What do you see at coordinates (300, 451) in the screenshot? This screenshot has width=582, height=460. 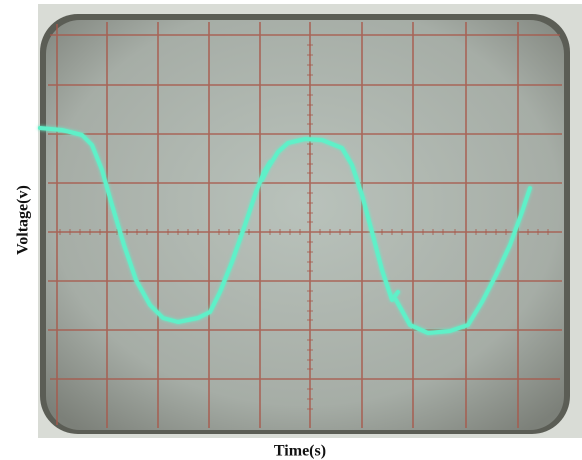 I see `x-axis-label: Time(s)` at bounding box center [300, 451].